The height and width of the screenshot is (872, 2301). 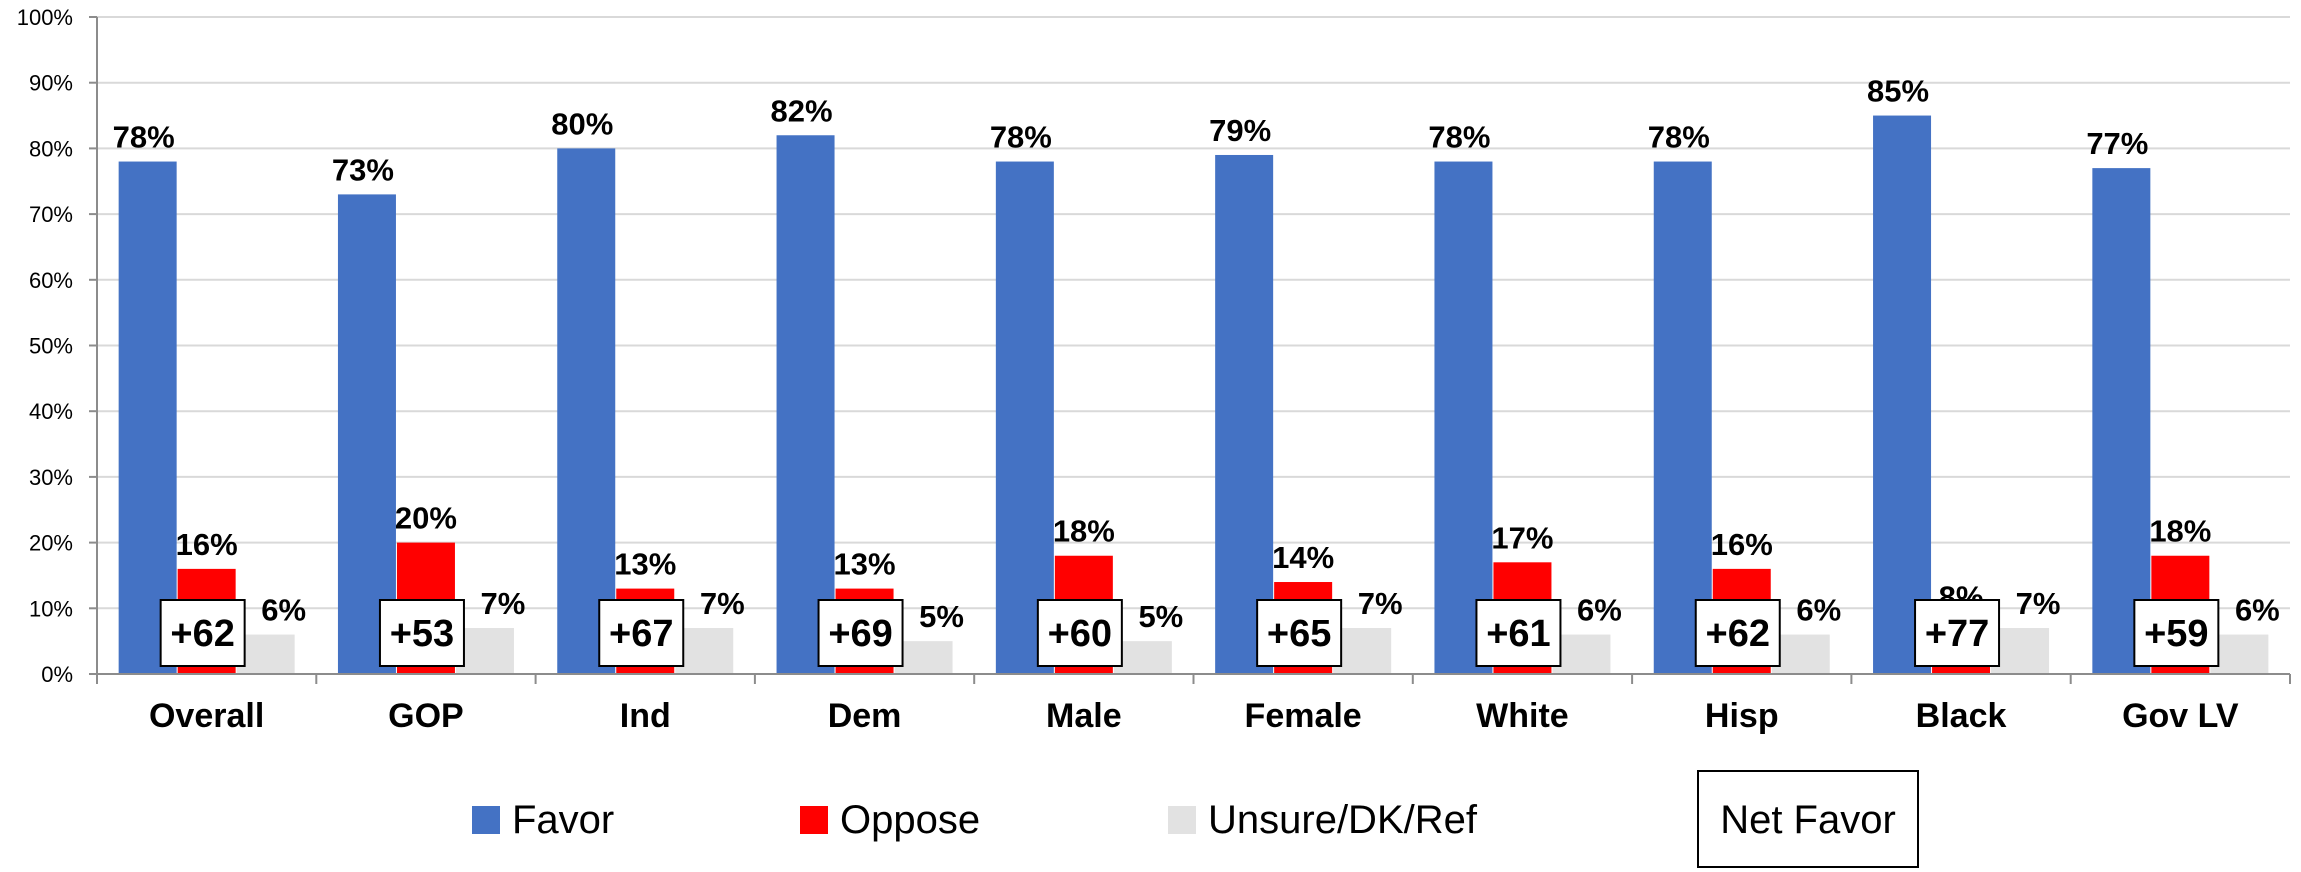 I want to click on legend-label: Favor, so click(x=563, y=820).